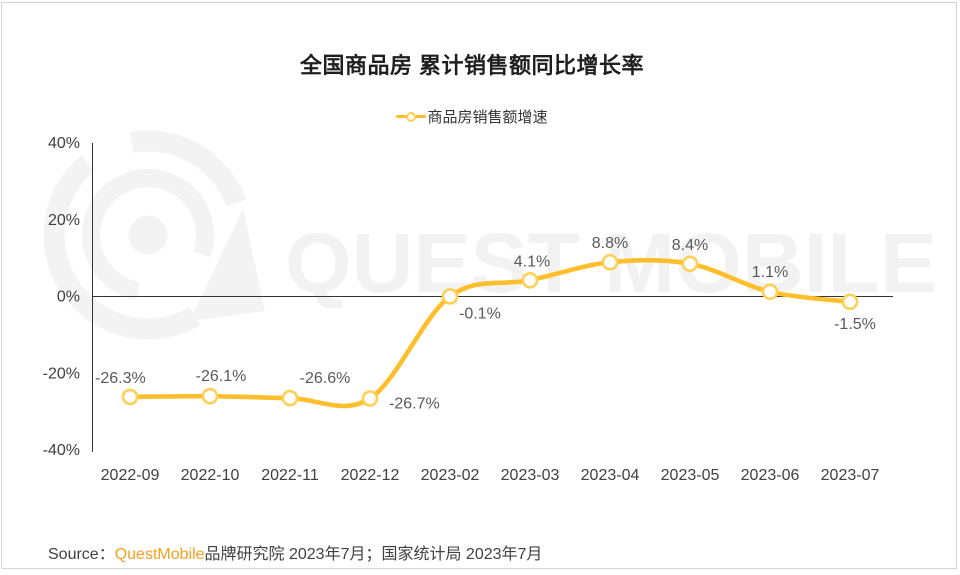 This screenshot has width=960, height=575. I want to click on data-point-label: 4.1%, so click(532, 261).